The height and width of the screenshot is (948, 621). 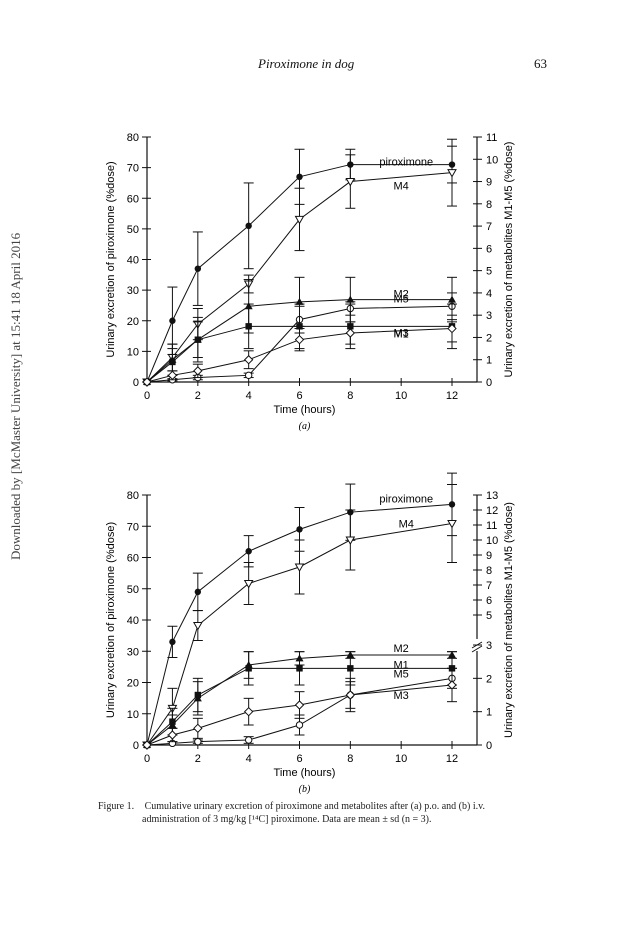 I want to click on y2-tick-label: 6, so click(x=489, y=601).